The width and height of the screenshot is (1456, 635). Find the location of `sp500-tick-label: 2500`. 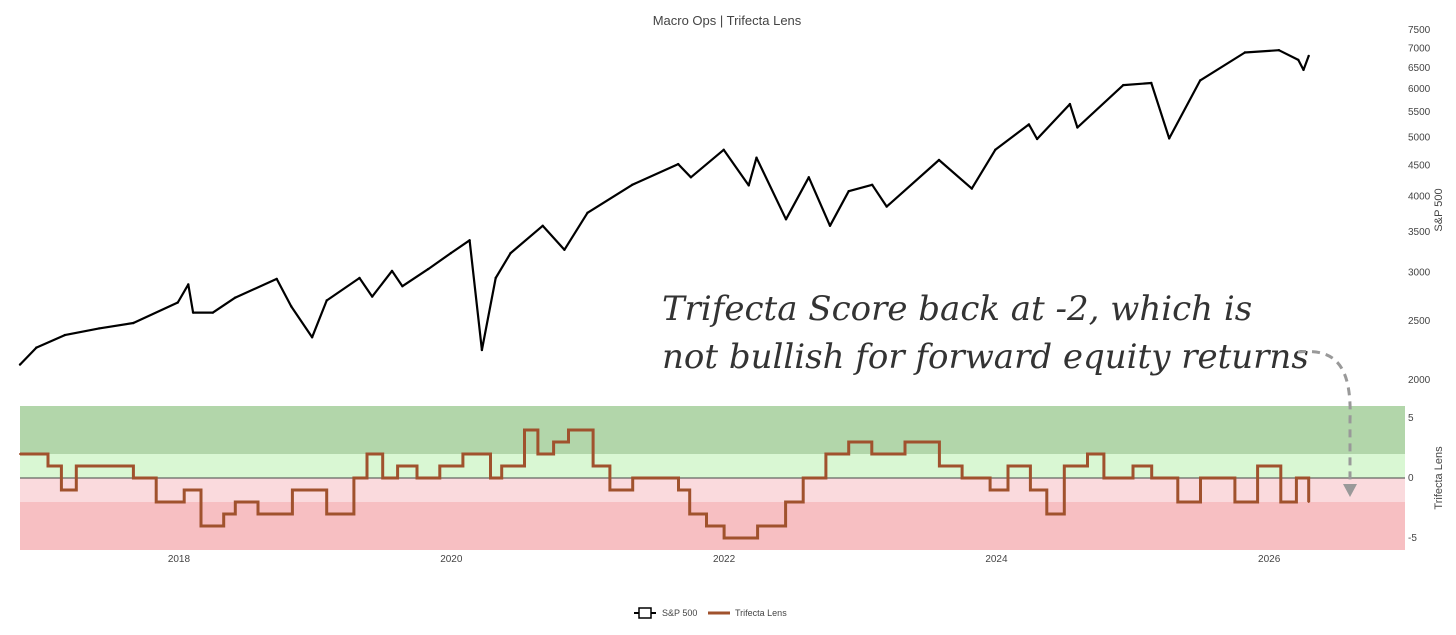

sp500-tick-label: 2500 is located at coordinates (1419, 321).